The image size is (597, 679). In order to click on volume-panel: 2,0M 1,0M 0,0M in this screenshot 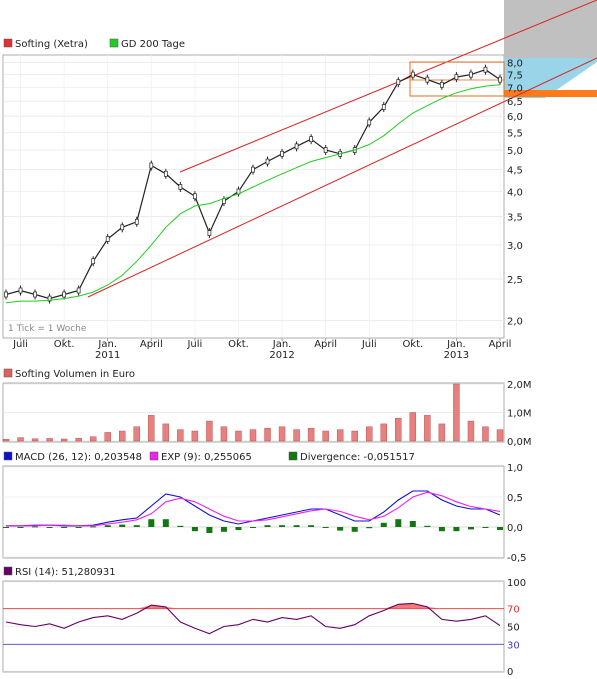, I will do `click(267, 414)`.